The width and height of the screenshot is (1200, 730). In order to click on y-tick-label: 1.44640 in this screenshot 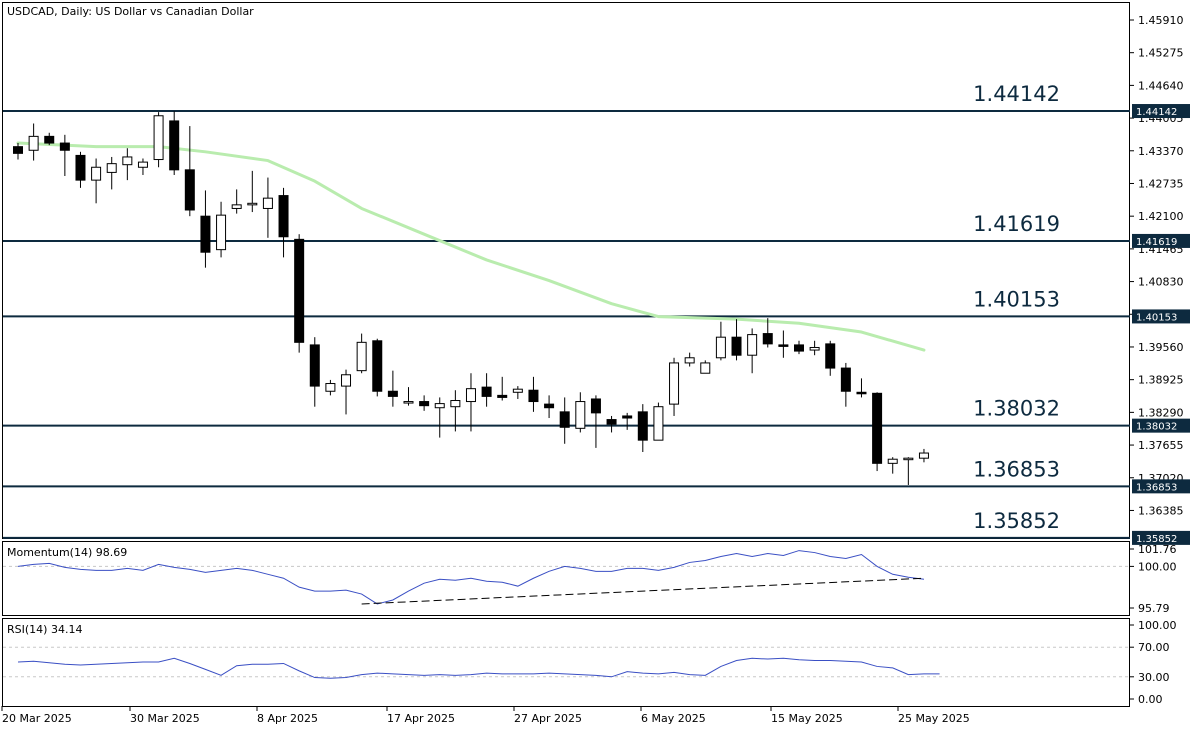, I will do `click(1161, 85)`.